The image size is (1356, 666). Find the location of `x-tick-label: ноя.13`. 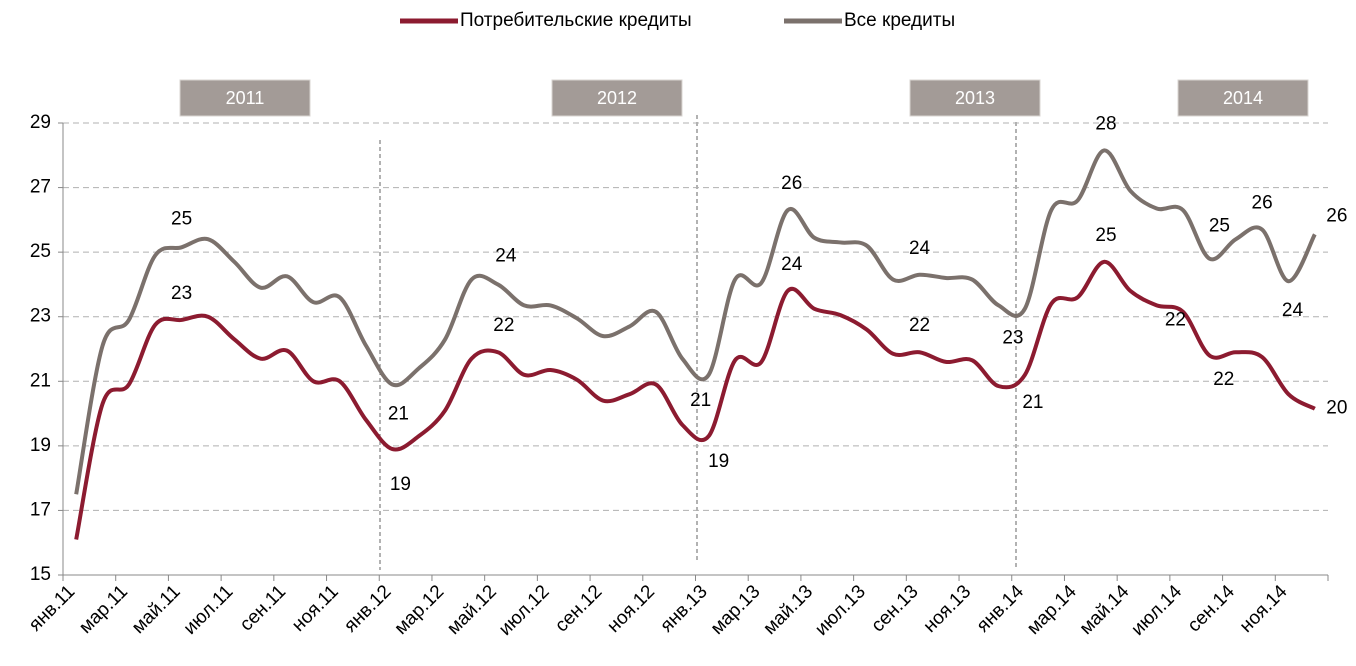

x-tick-label: ноя.13 is located at coordinates (948, 609).